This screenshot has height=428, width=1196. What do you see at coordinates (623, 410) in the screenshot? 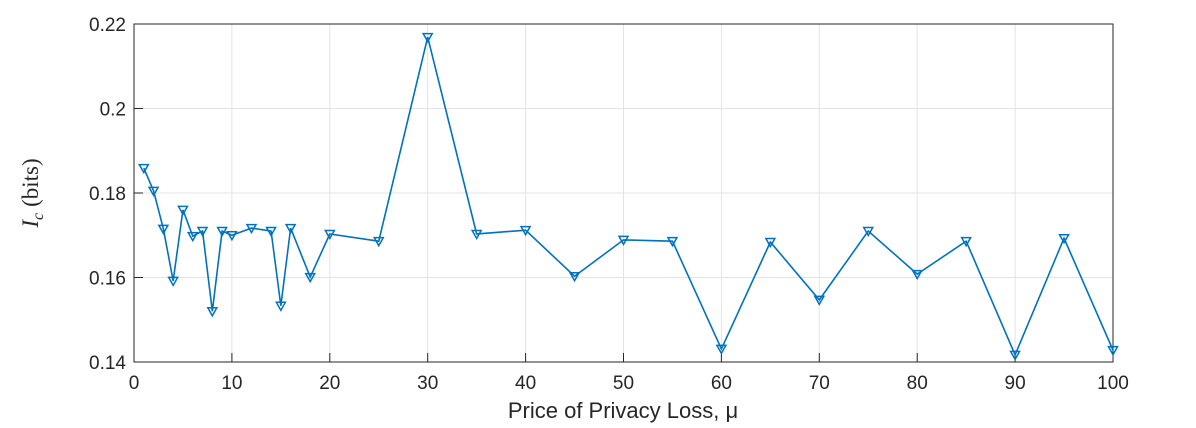
I see `x-axis-label: Price of Privacy Loss, μ` at bounding box center [623, 410].